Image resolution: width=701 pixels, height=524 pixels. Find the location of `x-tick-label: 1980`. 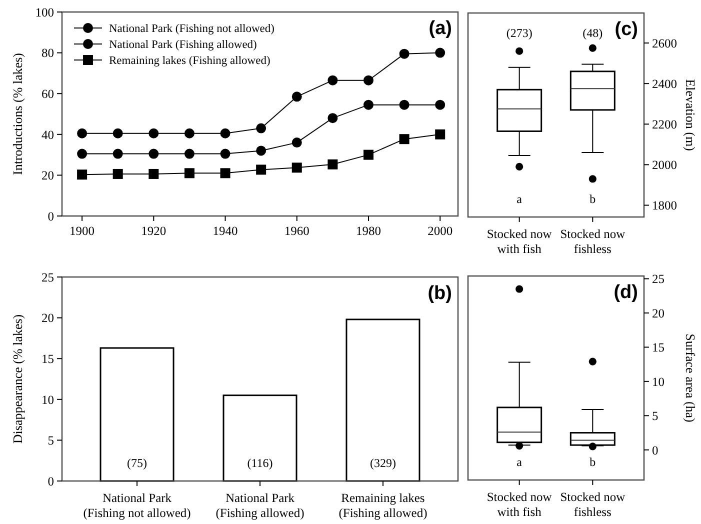

x-tick-label: 1980 is located at coordinates (368, 231).